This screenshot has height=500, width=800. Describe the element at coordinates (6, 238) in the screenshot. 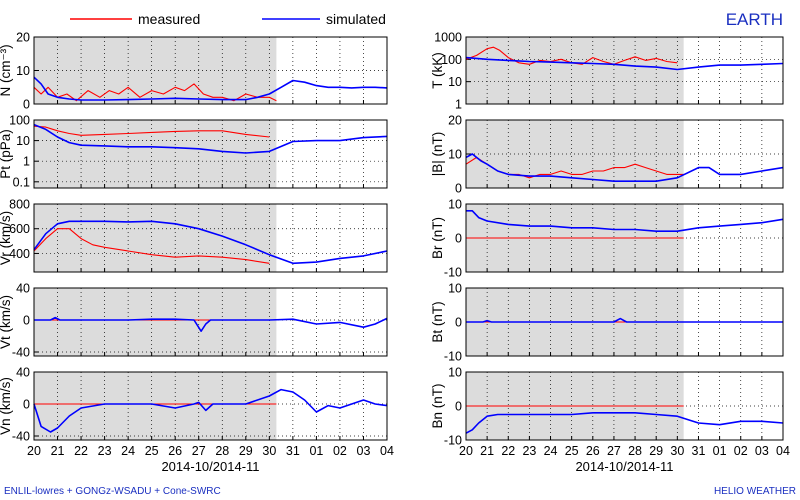

I see `y-axis-label-vr: Vr (km/s)` at that location.